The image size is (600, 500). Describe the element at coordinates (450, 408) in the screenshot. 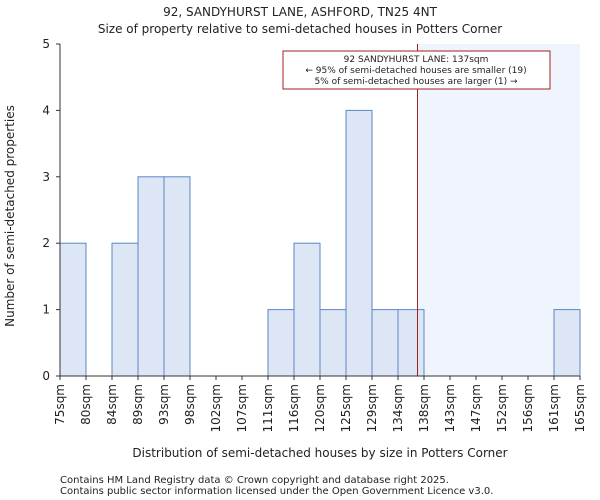

I see `x-tick-label: 143sqm` at that location.